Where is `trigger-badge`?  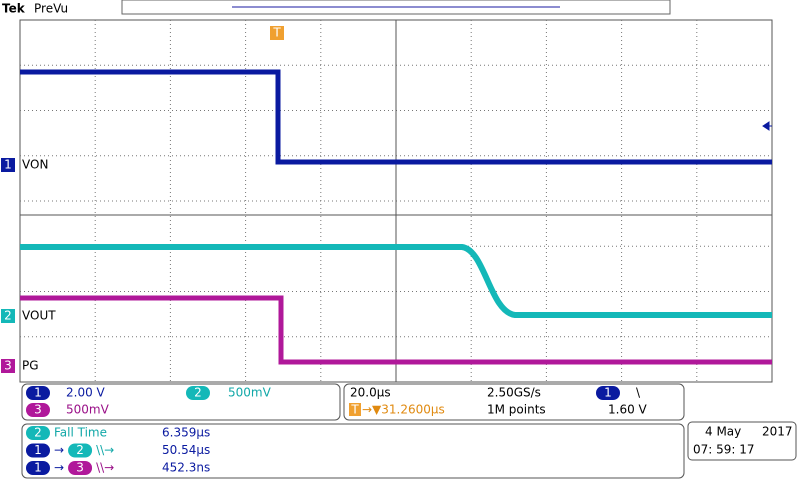
trigger-badge is located at coordinates (277, 33).